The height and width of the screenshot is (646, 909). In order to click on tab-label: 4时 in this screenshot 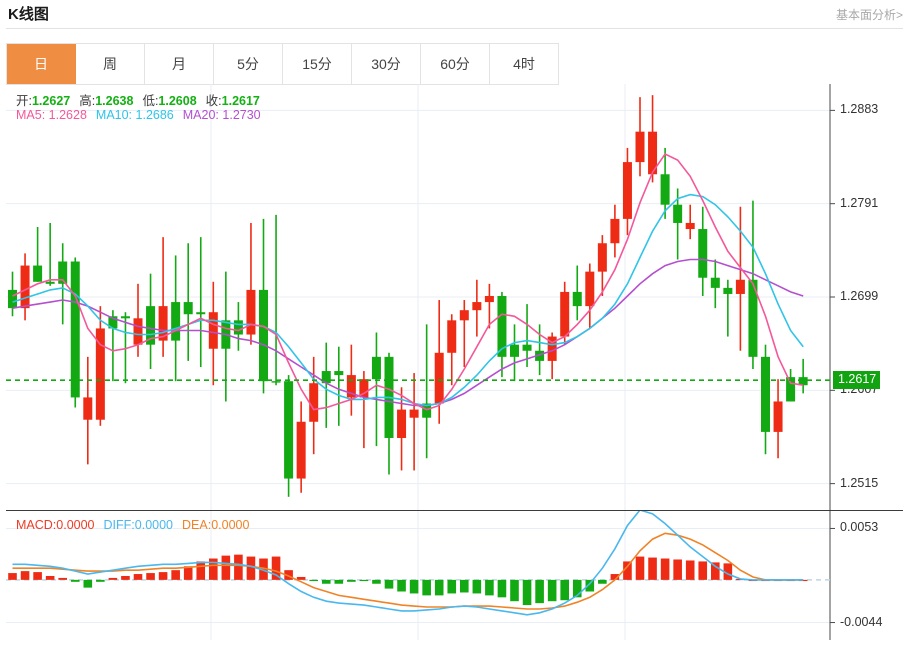, I will do `click(524, 64)`.